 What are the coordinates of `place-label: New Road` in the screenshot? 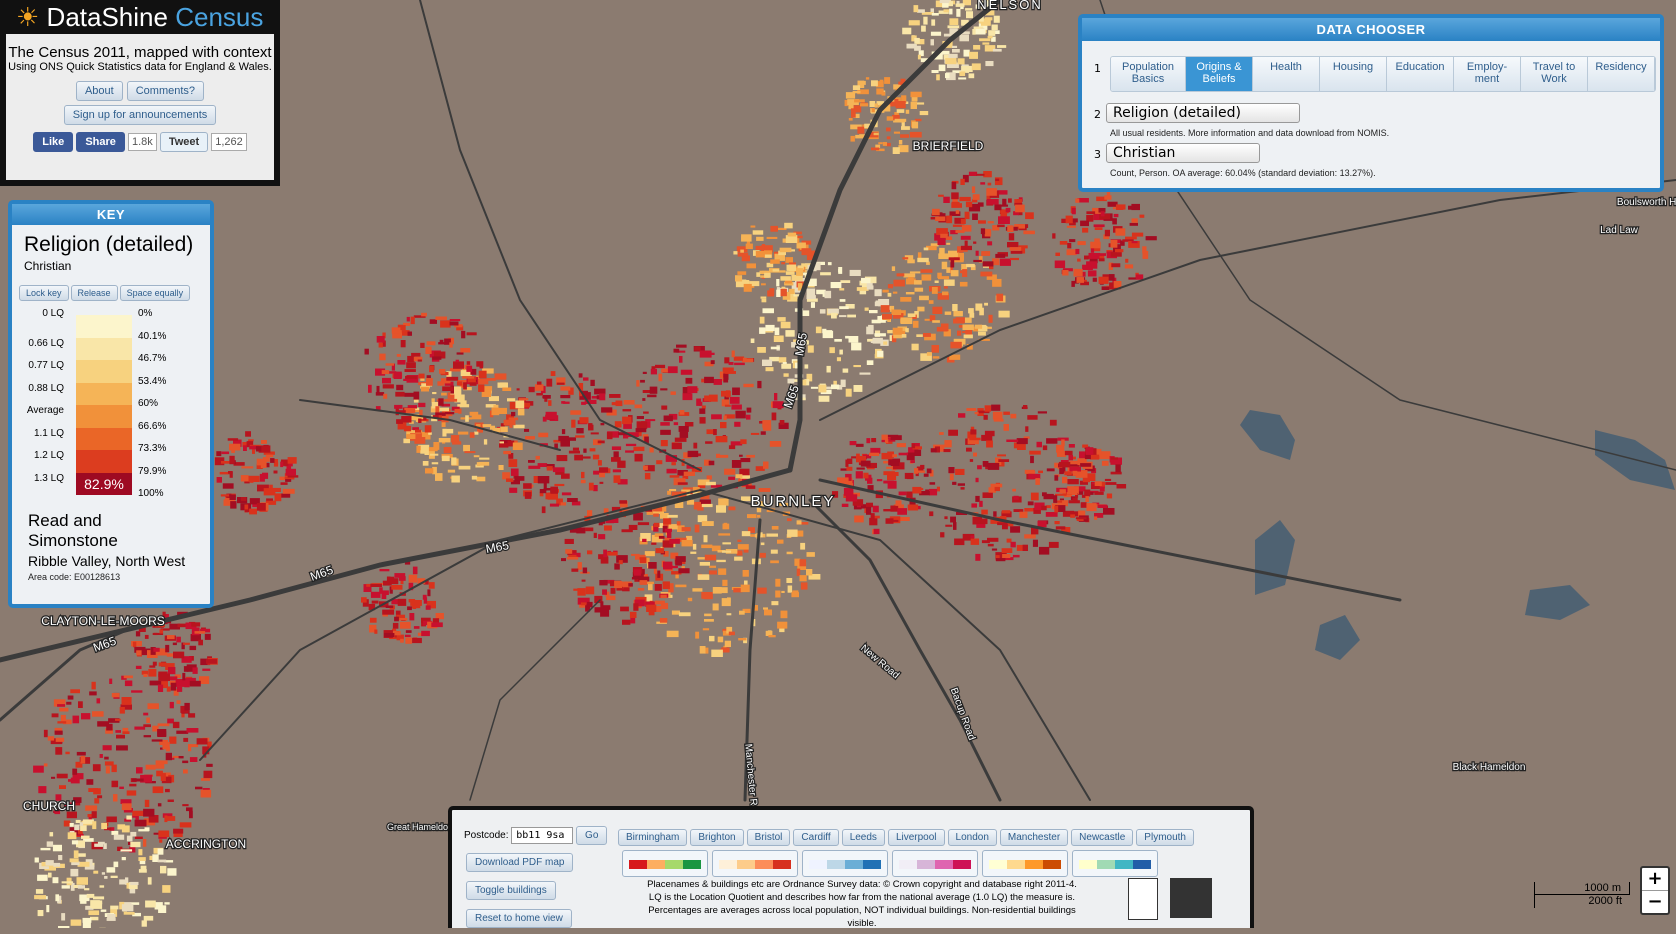 It's located at (879, 662).